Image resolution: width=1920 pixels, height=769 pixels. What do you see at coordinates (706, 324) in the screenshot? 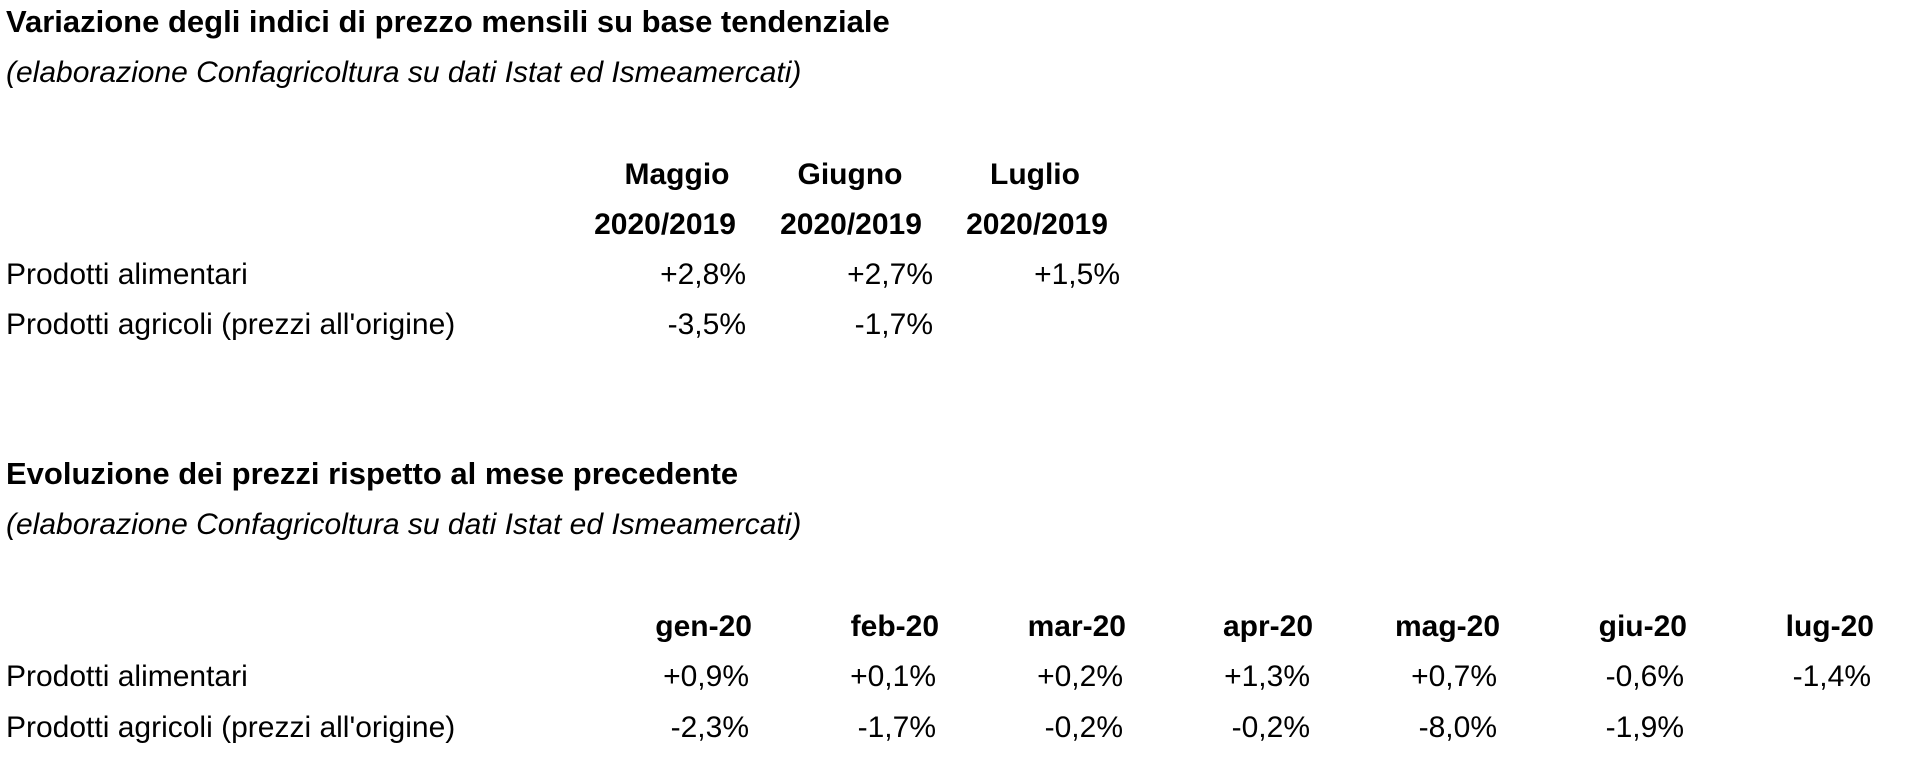
I see `table1-row2-cell-1: -3,5%` at bounding box center [706, 324].